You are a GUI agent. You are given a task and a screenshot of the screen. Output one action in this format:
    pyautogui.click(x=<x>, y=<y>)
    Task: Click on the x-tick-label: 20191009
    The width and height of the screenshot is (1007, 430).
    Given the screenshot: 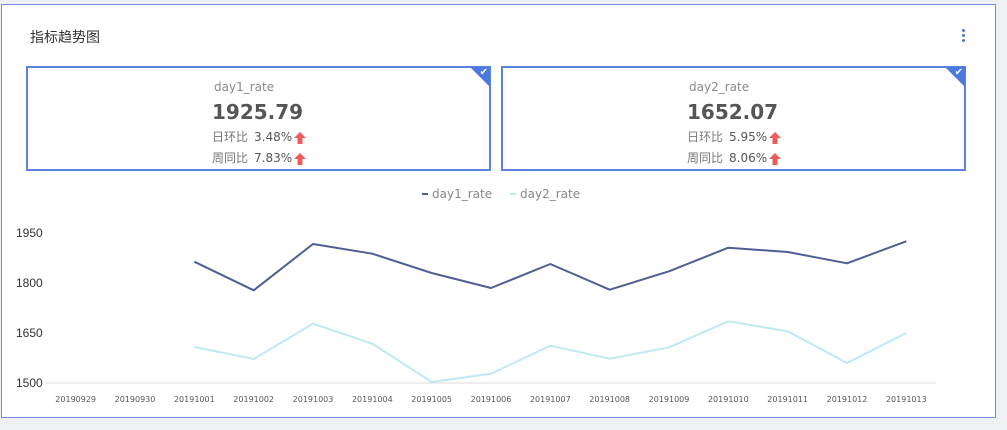 What is the action you would take?
    pyautogui.click(x=669, y=399)
    